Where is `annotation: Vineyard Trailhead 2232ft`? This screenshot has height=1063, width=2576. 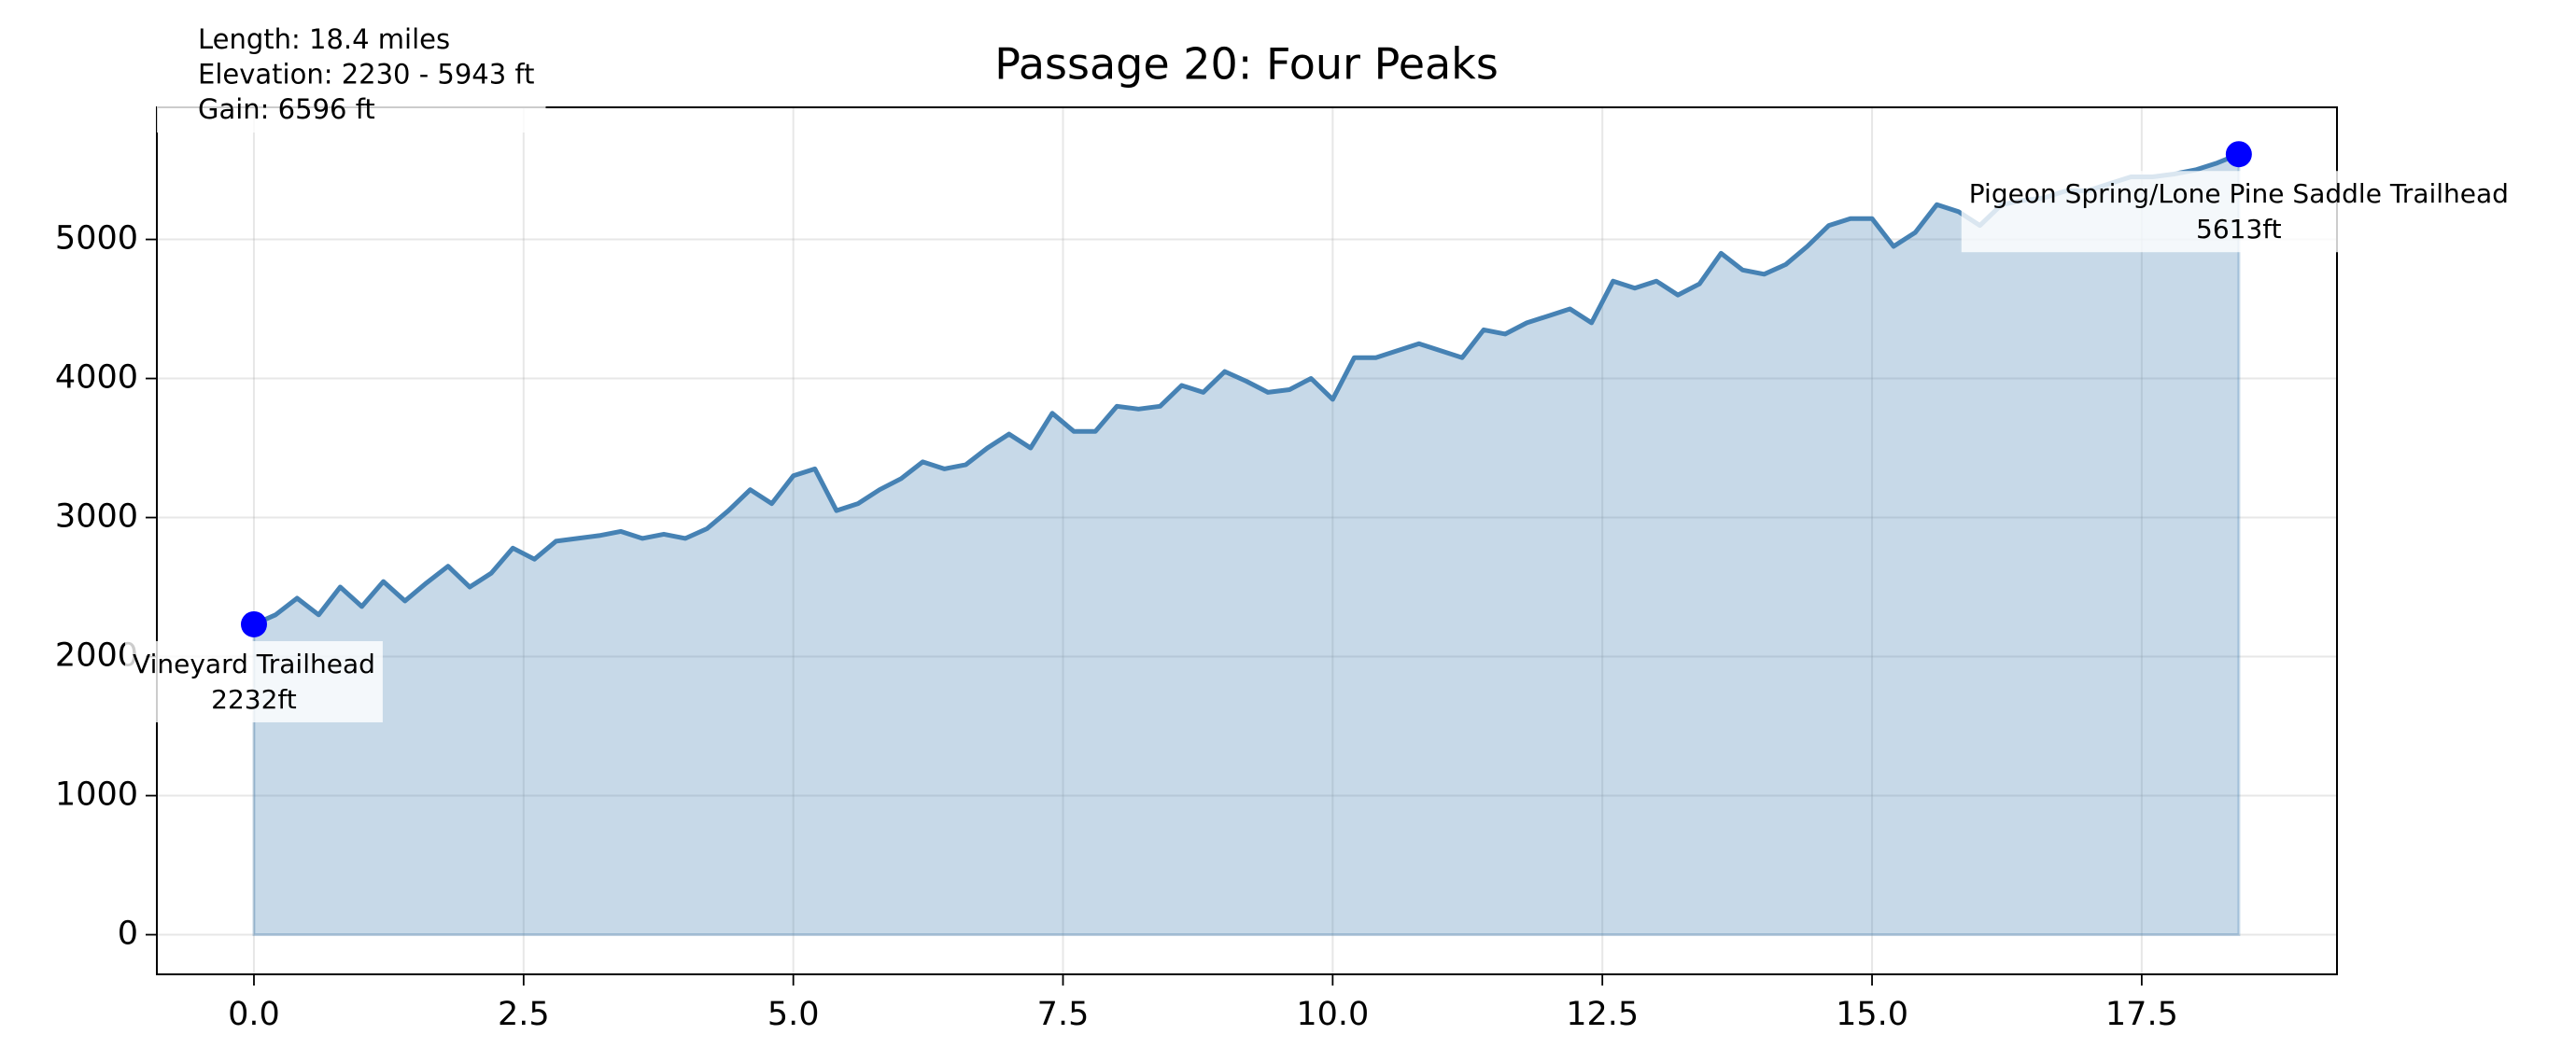 annotation: Vineyard Trailhead 2232ft is located at coordinates (254, 681).